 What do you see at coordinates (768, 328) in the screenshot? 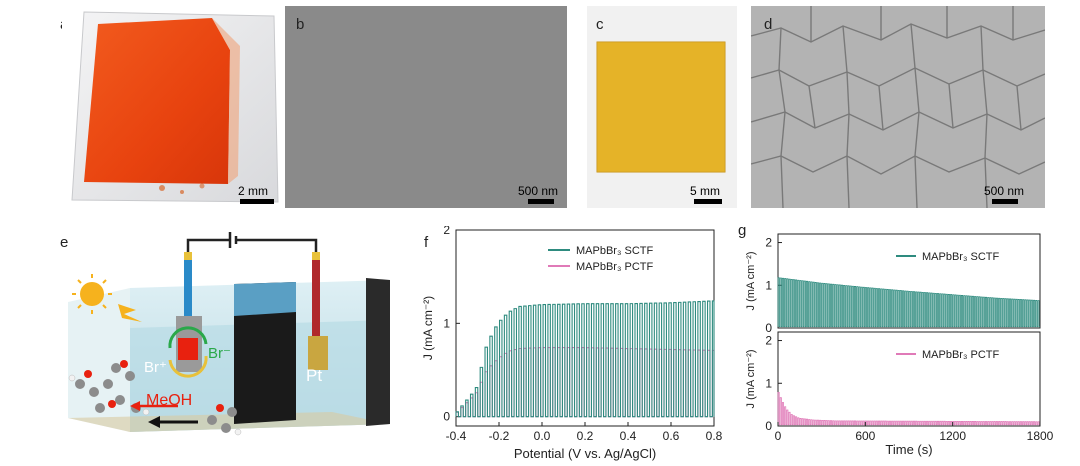
I see `y-tick-label-g-top-0: 0` at bounding box center [768, 328].